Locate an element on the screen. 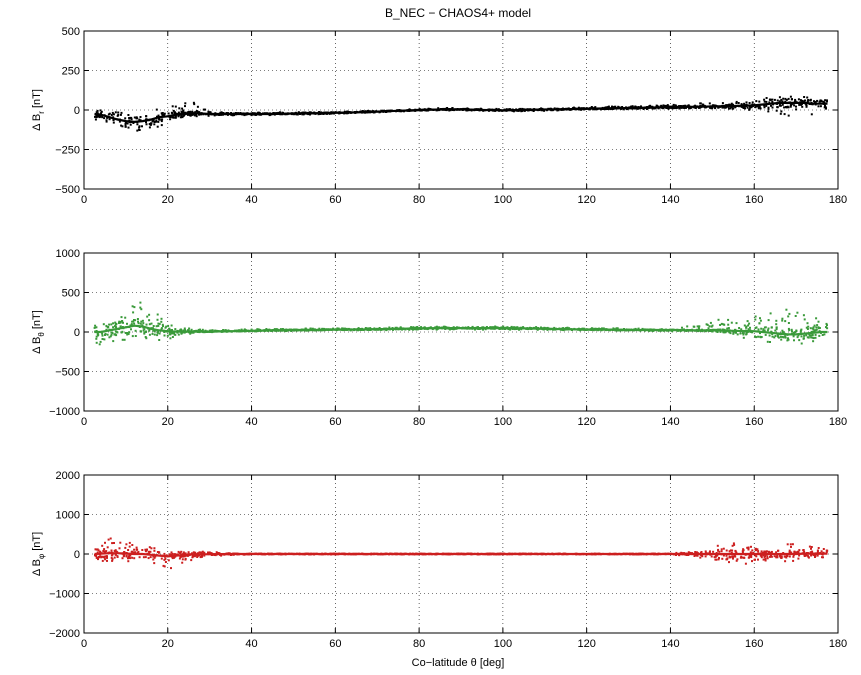 The height and width of the screenshot is (675, 861). x-tick-label-bphi: 60 is located at coordinates (335, 644).